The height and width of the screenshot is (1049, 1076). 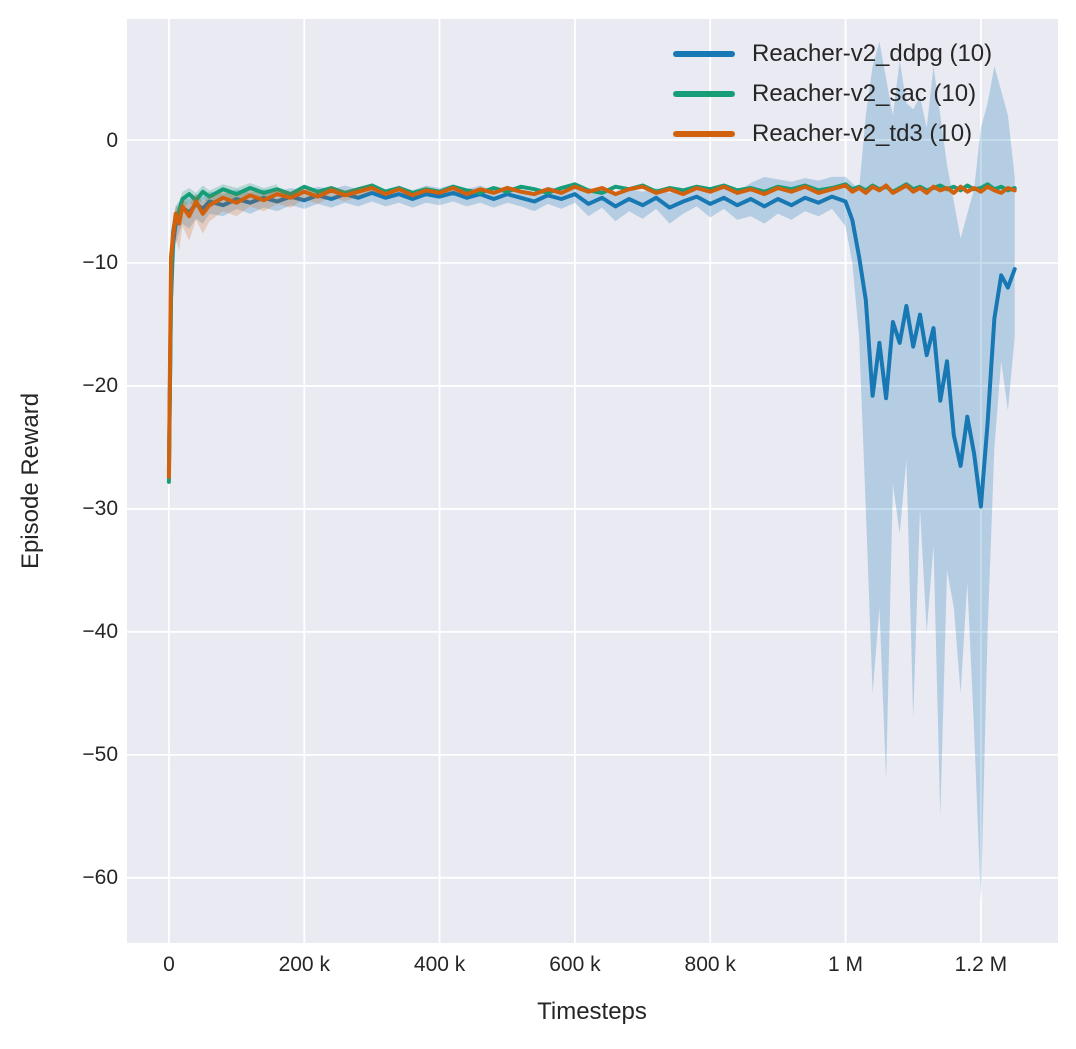 What do you see at coordinates (100, 755) in the screenshot?
I see `y-tick-label: −50` at bounding box center [100, 755].